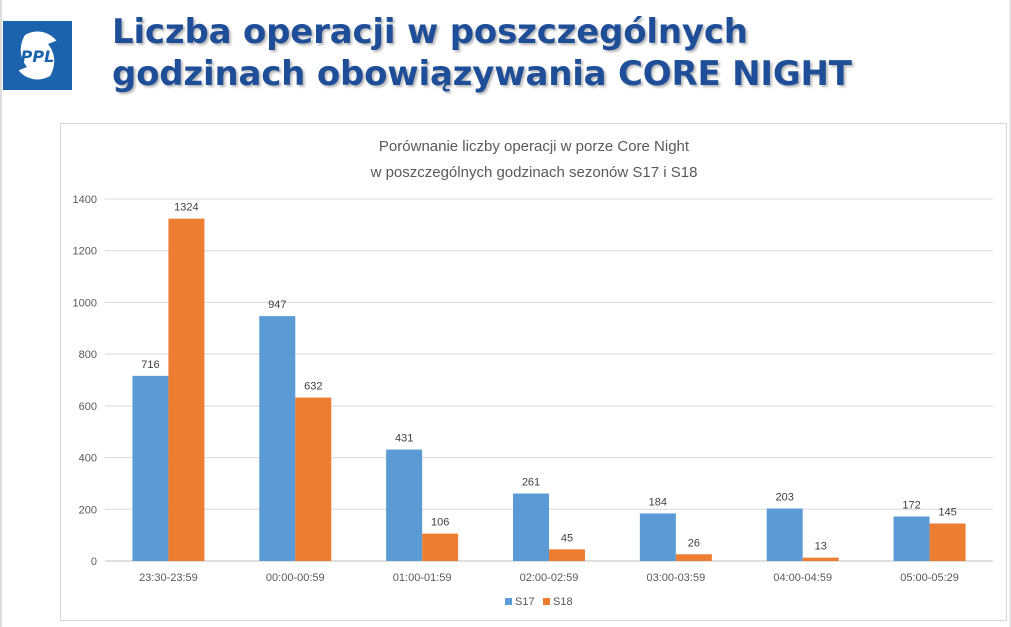 Image resolution: width=1011 pixels, height=627 pixels. I want to click on data-label-s17: 184, so click(658, 502).